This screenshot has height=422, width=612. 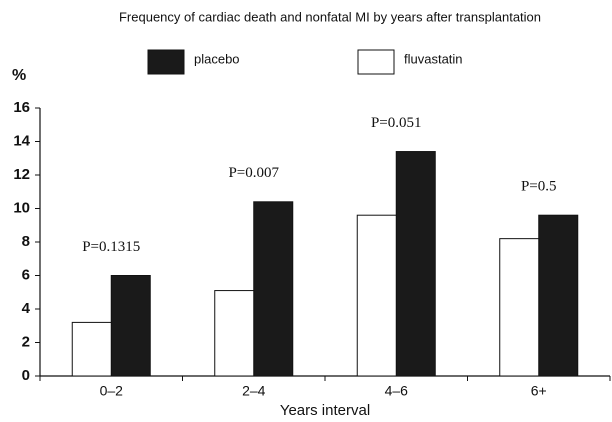 I want to click on y-tick-label: 16, so click(x=21, y=107).